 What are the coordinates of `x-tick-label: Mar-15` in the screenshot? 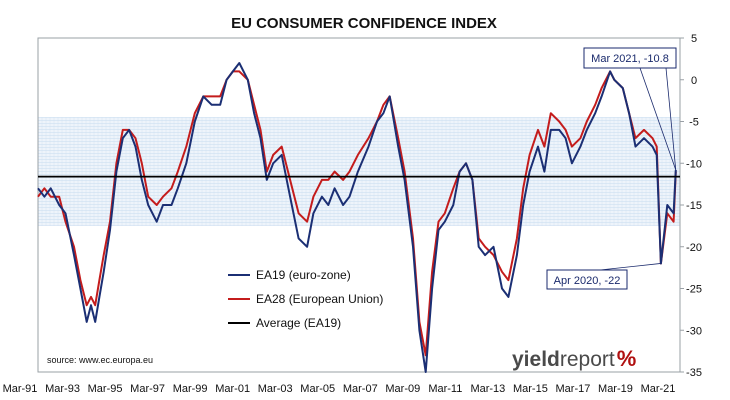 It's located at (530, 389).